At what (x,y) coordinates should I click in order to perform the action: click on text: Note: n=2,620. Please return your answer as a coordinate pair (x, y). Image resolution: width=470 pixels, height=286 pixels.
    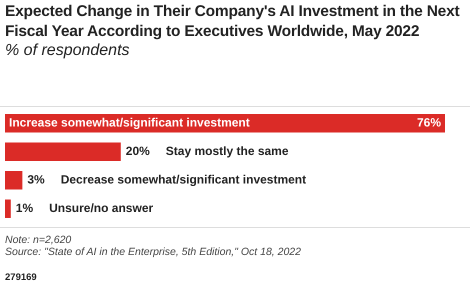
    Looking at the image, I should click on (38, 240).